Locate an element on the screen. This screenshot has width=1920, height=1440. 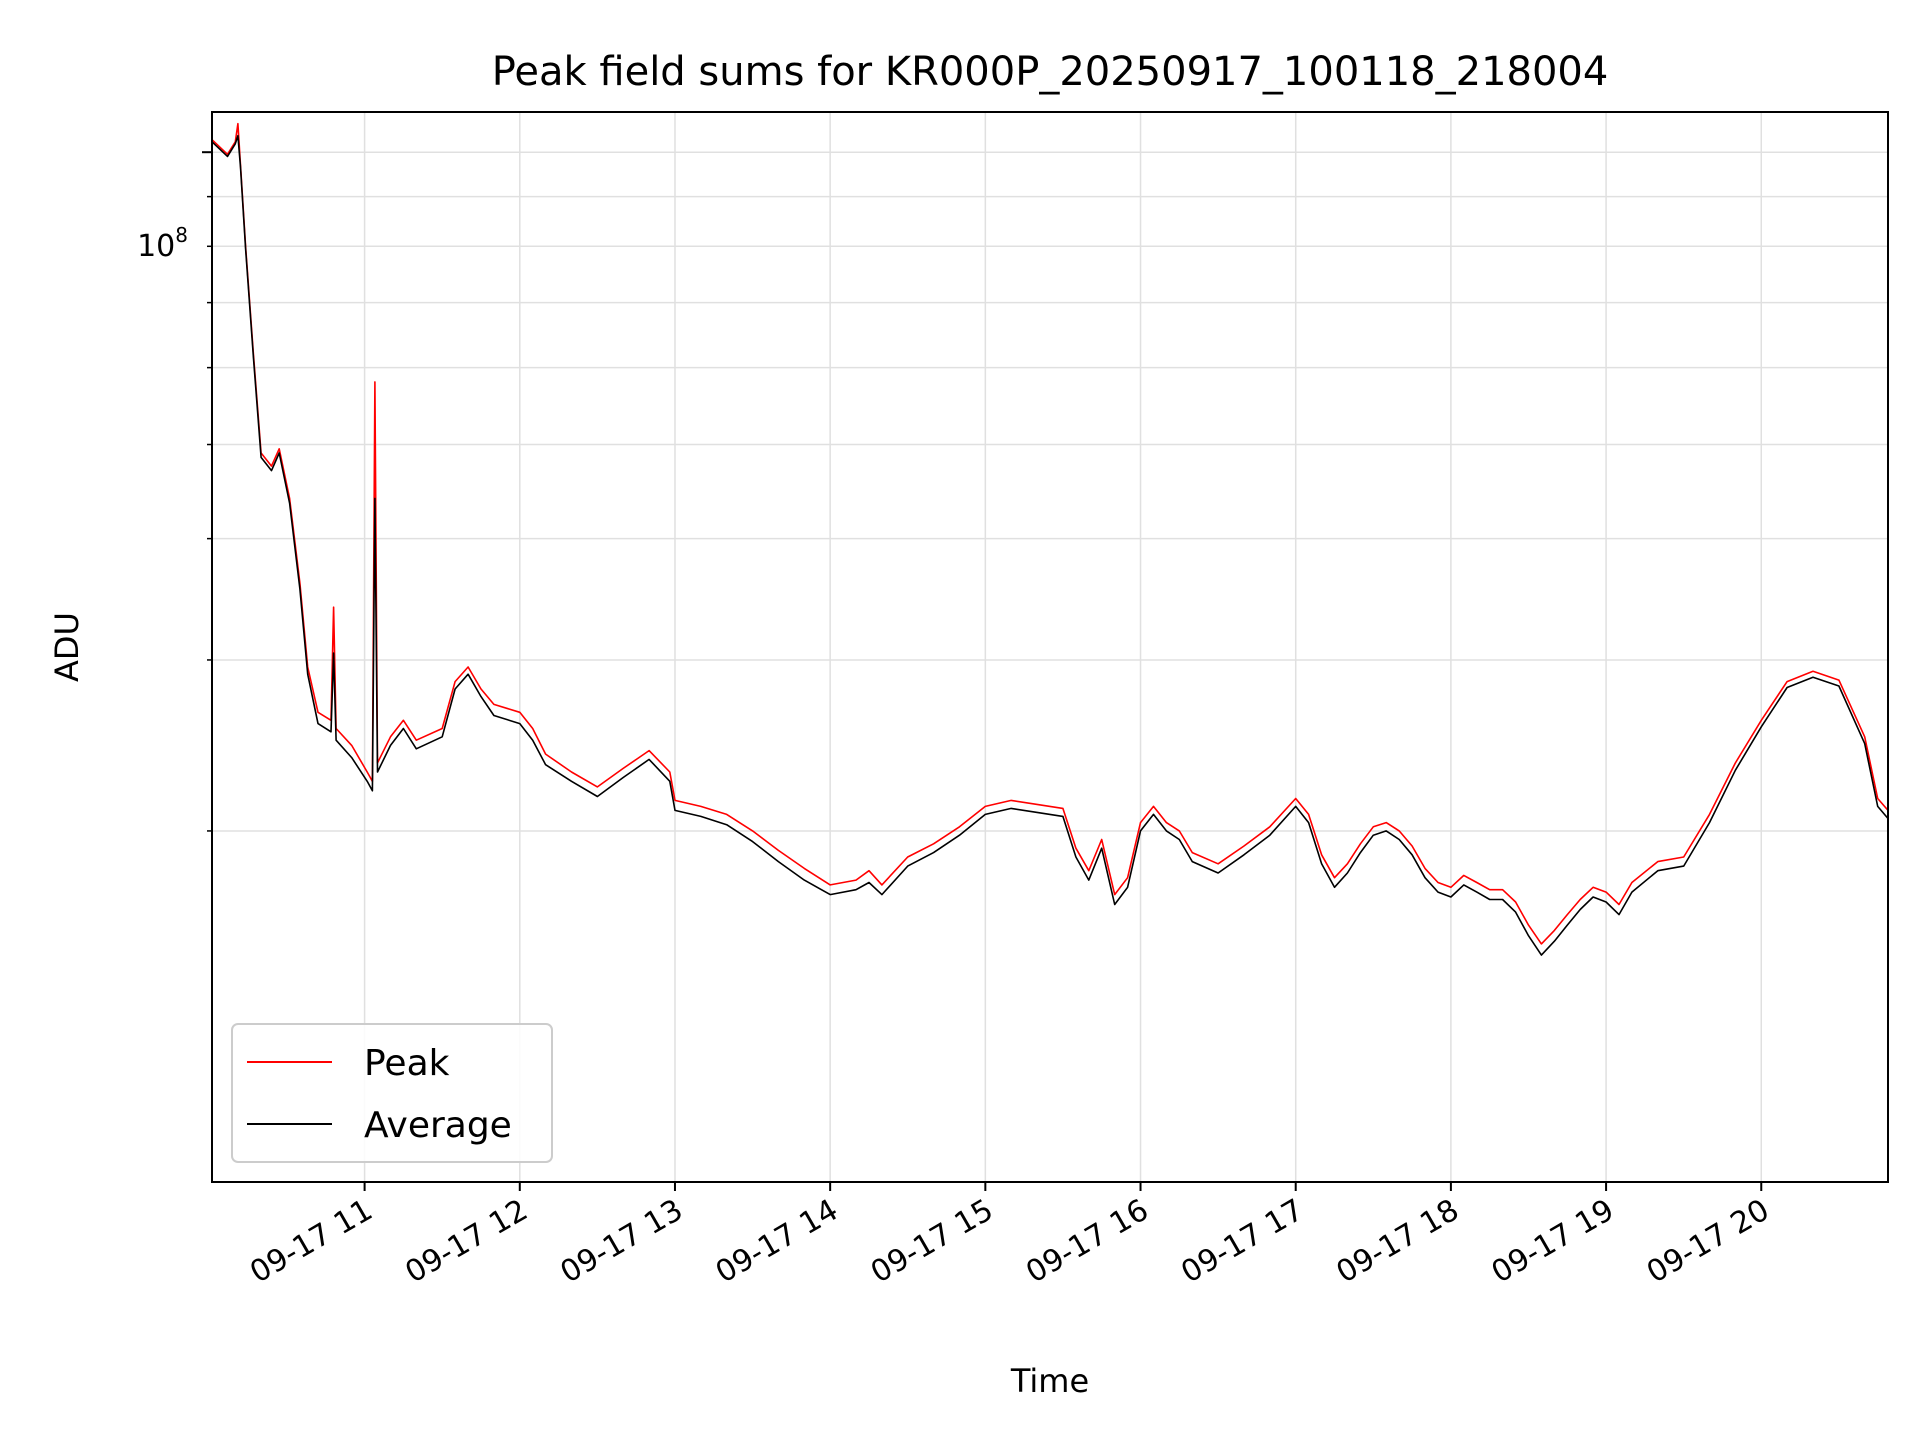
legend: Peak Average is located at coordinates (392, 1093).